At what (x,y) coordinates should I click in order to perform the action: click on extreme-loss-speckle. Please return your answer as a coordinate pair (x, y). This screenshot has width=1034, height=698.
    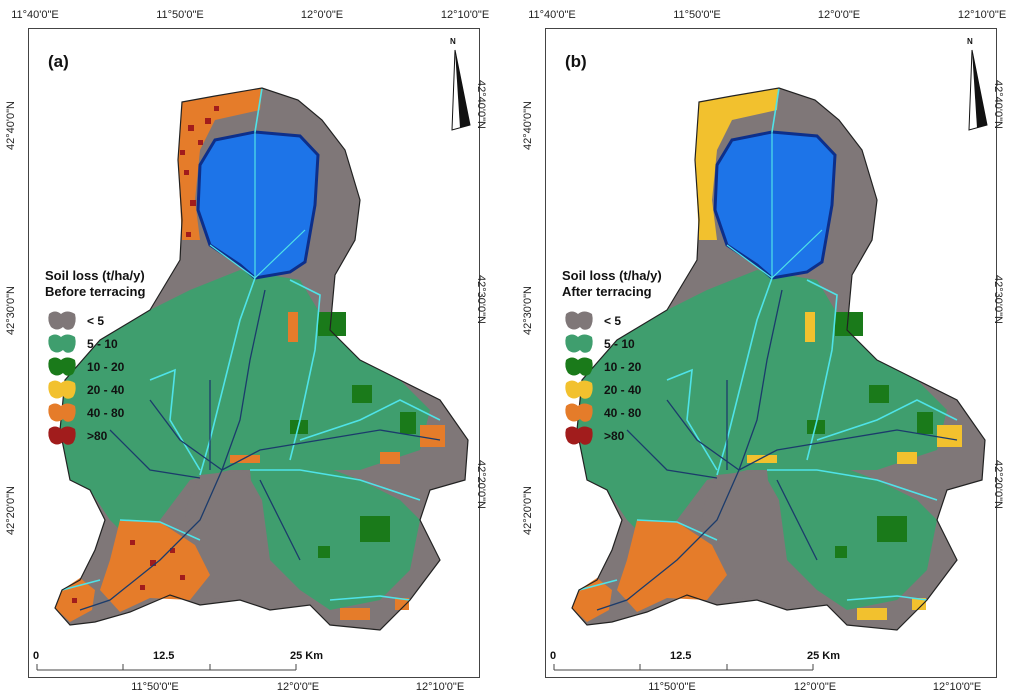
    Looking at the image, I should click on (145, 354).